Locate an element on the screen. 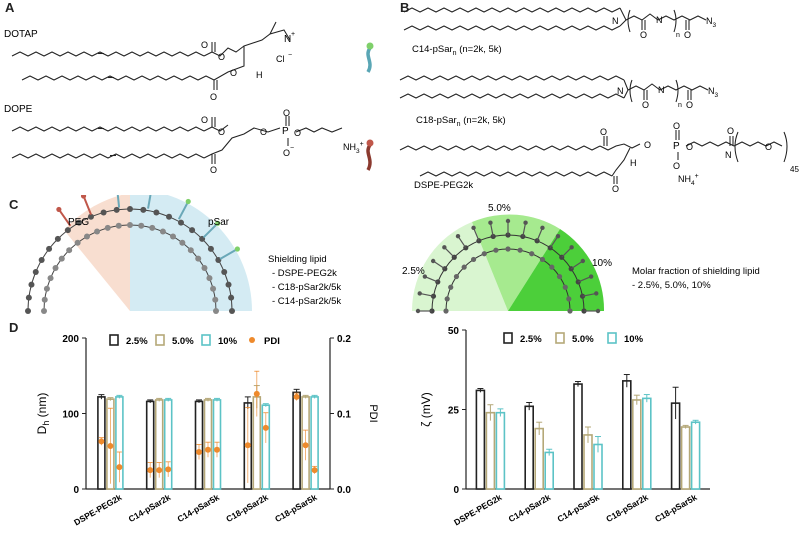 This screenshot has width=802, height=533. psar-label: pSar is located at coordinates (219, 222).